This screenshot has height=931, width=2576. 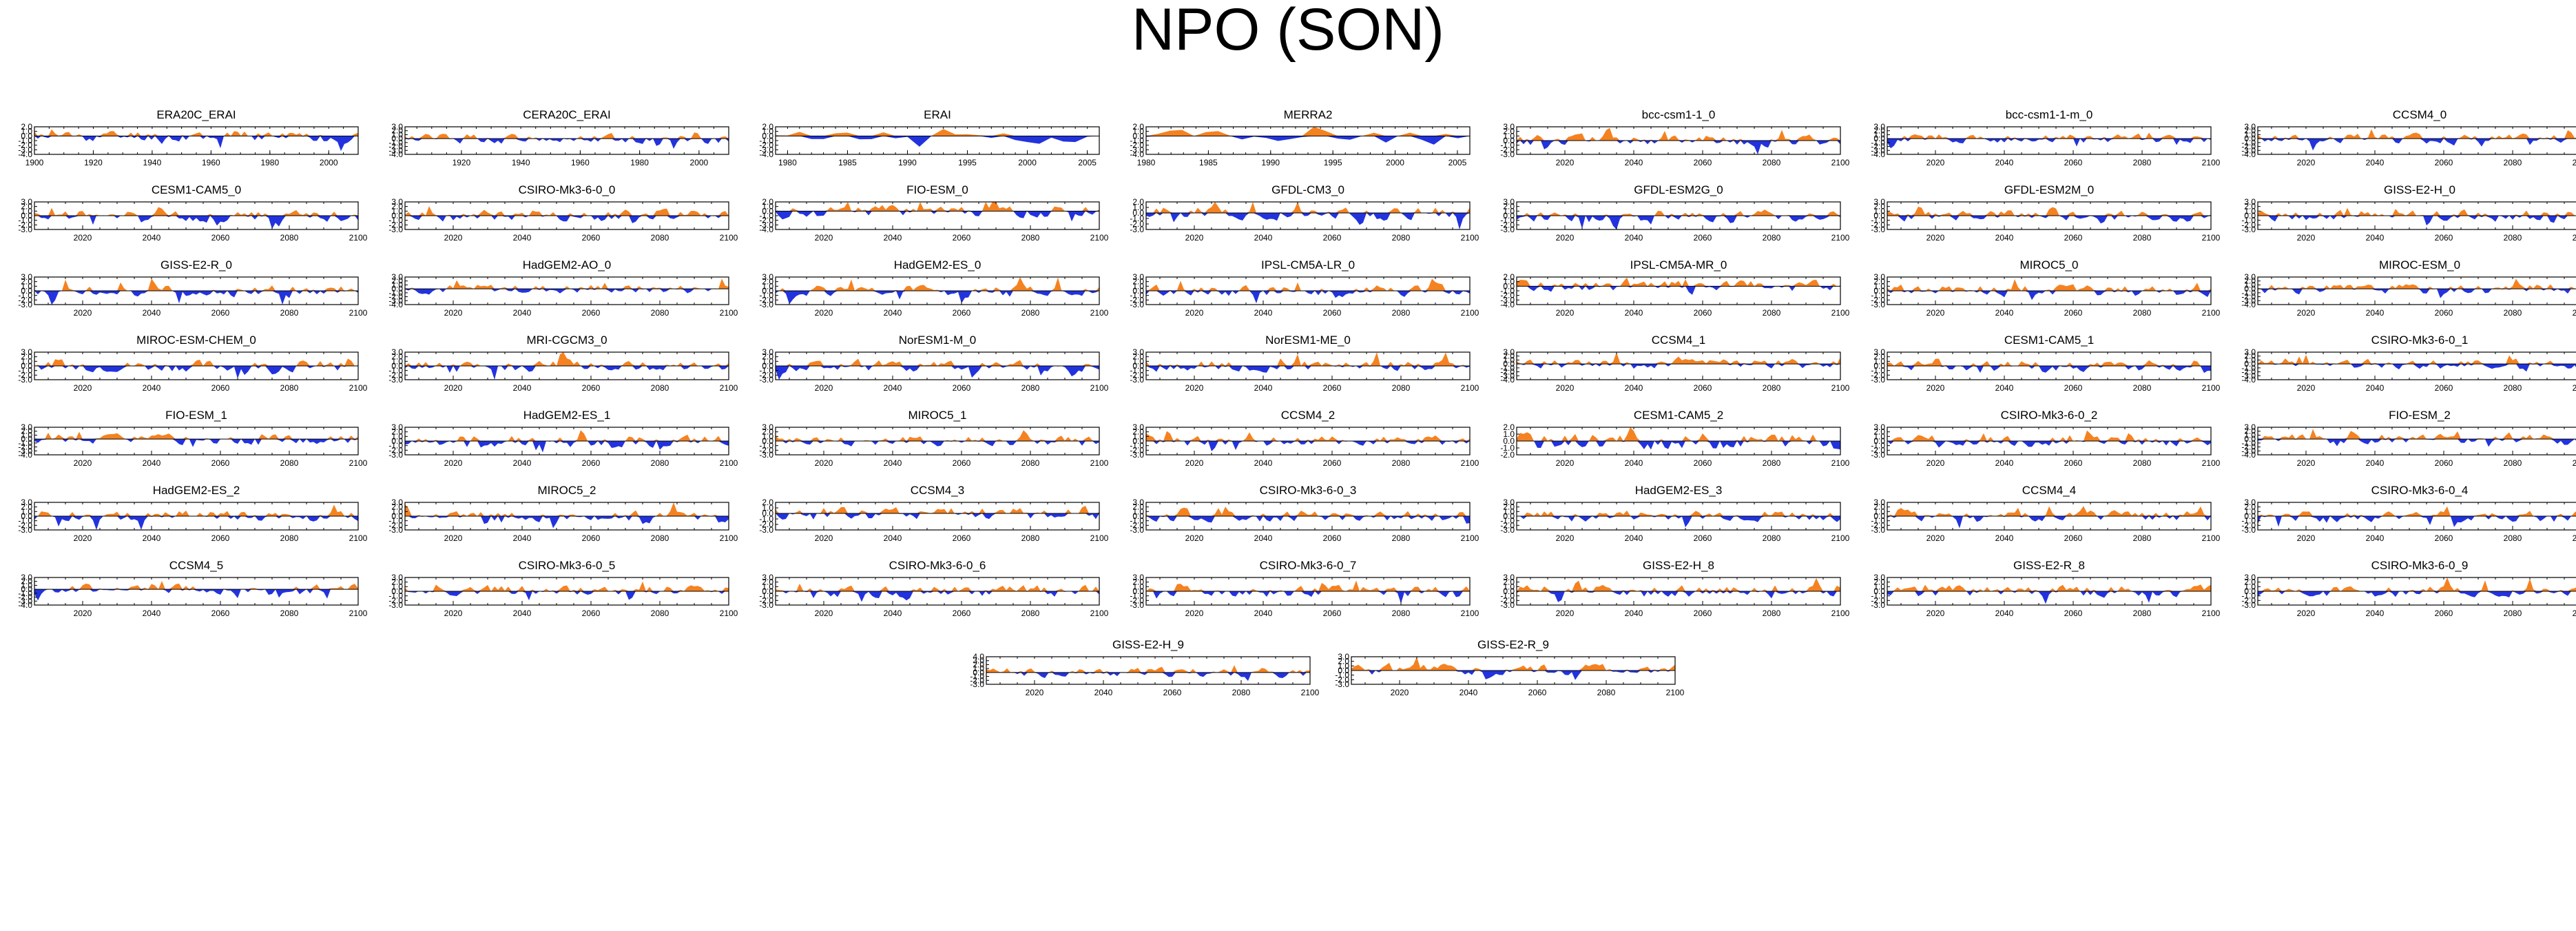 I want to click on panel-title: CESM1-CAM5_1, so click(x=2049, y=340).